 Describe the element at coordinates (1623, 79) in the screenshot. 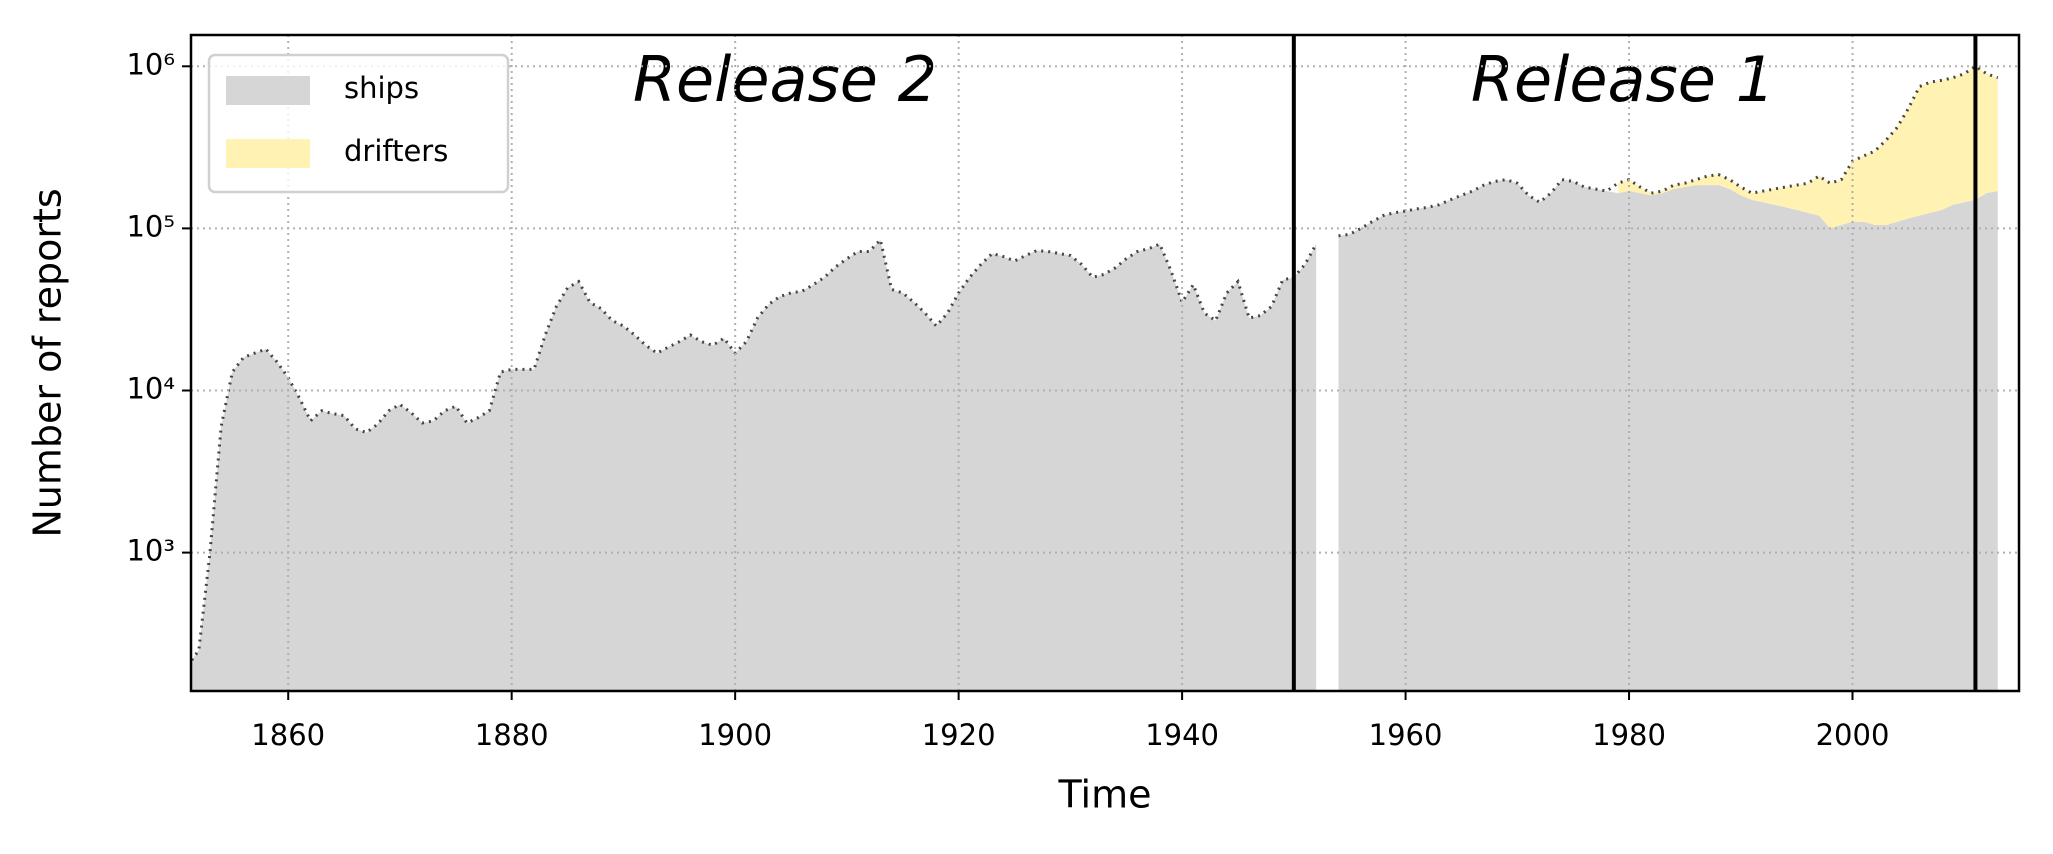

I see `annotation: Release 1` at that location.